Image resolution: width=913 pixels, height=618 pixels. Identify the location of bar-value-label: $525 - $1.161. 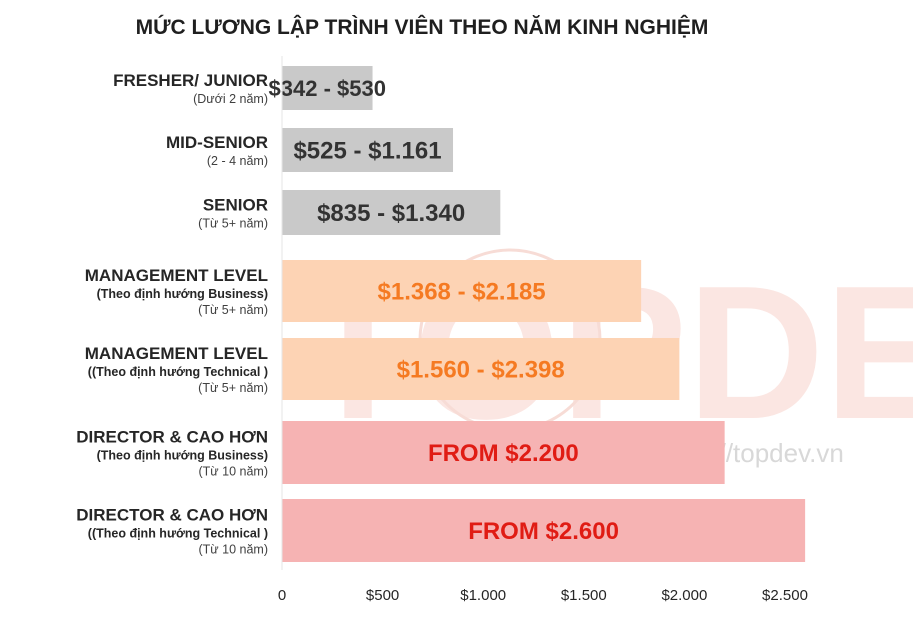
(367, 151).